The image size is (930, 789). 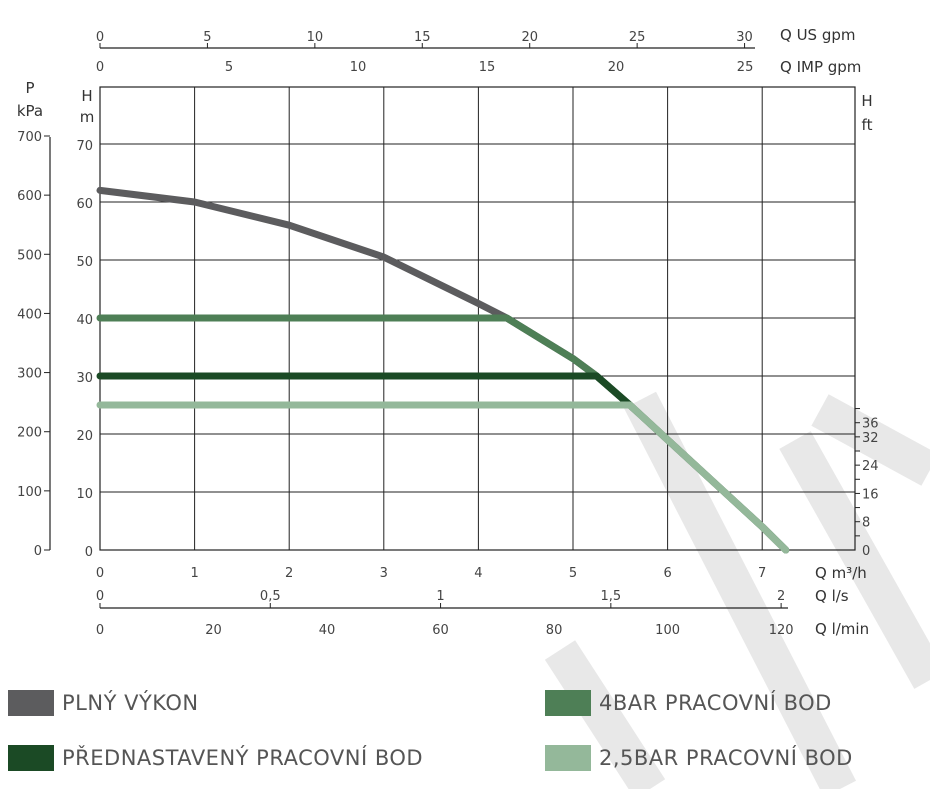 I want to click on x-axis-label-us-gpm: Q US gpm, so click(x=818, y=35).